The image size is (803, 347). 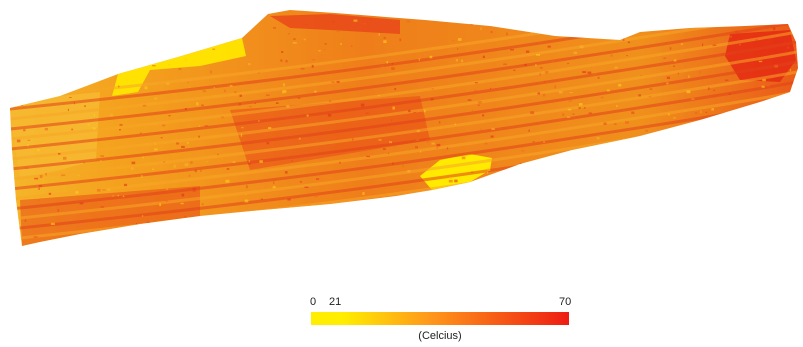 I want to click on legend-mid-label: 21, so click(x=335, y=302).